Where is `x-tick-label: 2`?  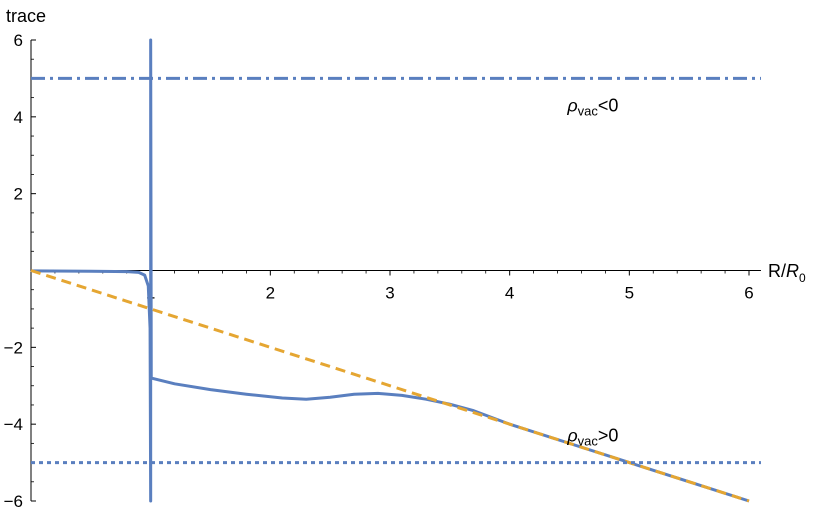
x-tick-label: 2 is located at coordinates (270, 293).